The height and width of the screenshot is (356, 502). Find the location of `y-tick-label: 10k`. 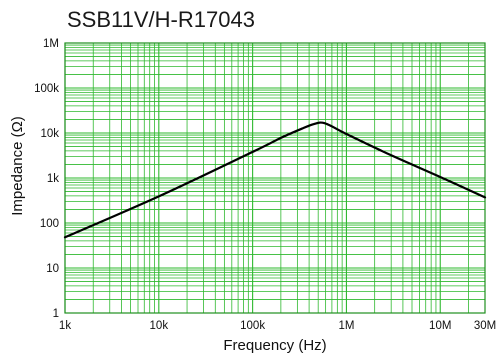

y-tick-label: 10k is located at coordinates (49, 134).